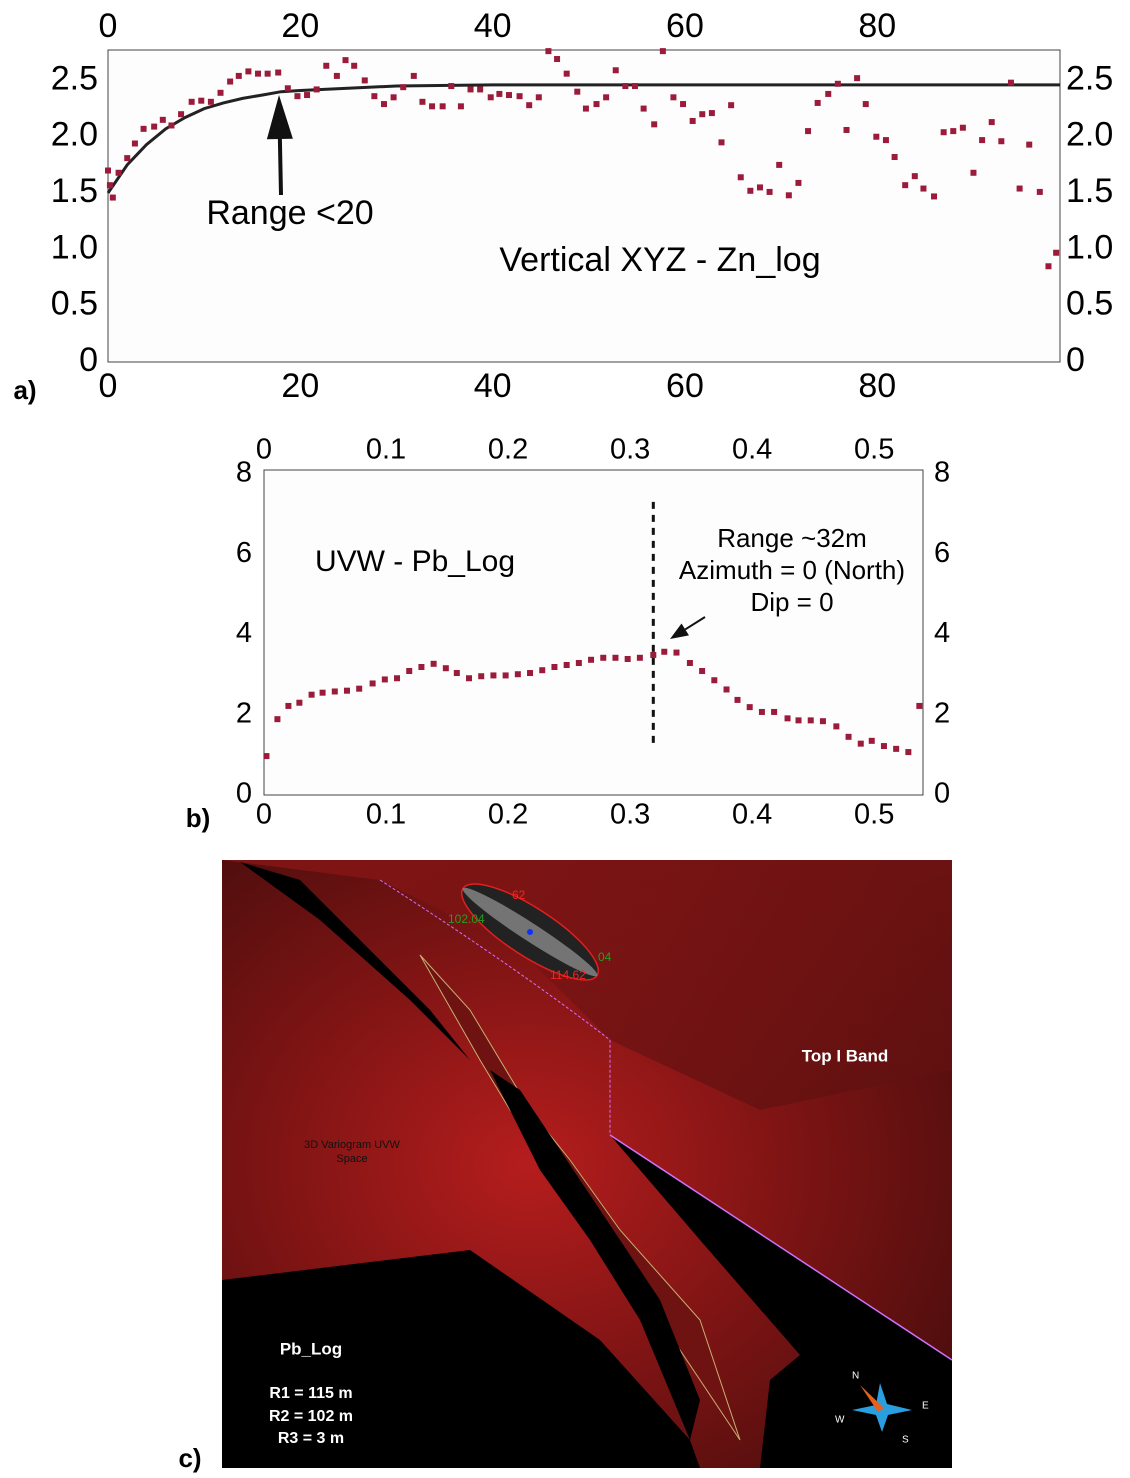 The image size is (1130, 1478). I want to click on y-right-tick-label: 2, so click(942, 713).